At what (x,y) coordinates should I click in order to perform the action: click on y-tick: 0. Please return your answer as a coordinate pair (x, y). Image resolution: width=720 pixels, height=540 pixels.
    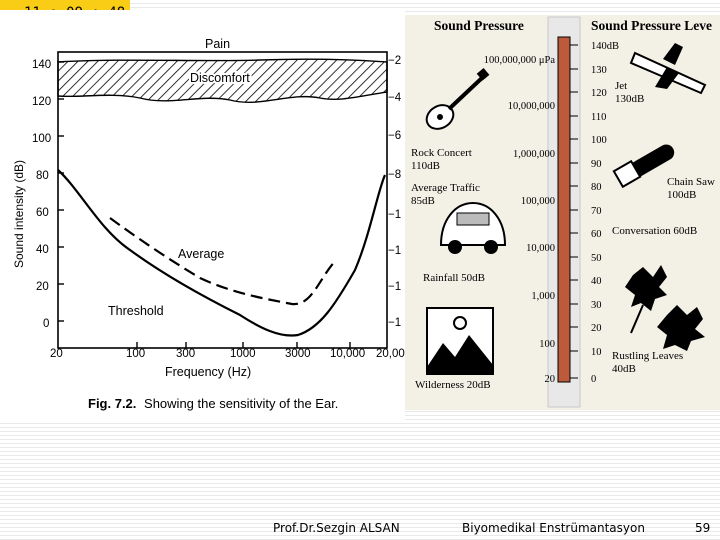
    Looking at the image, I should click on (46, 324).